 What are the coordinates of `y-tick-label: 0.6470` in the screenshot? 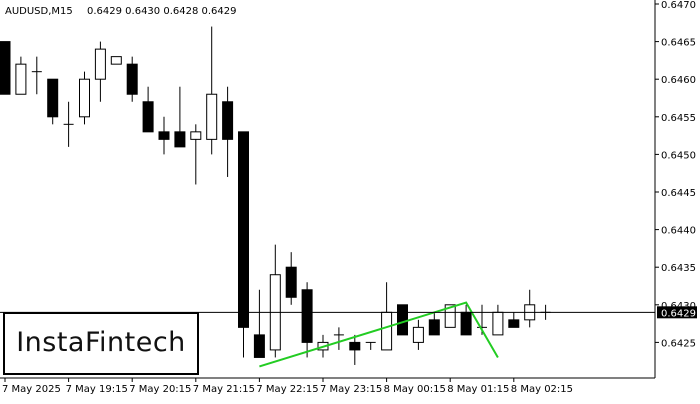 It's located at (678, 5).